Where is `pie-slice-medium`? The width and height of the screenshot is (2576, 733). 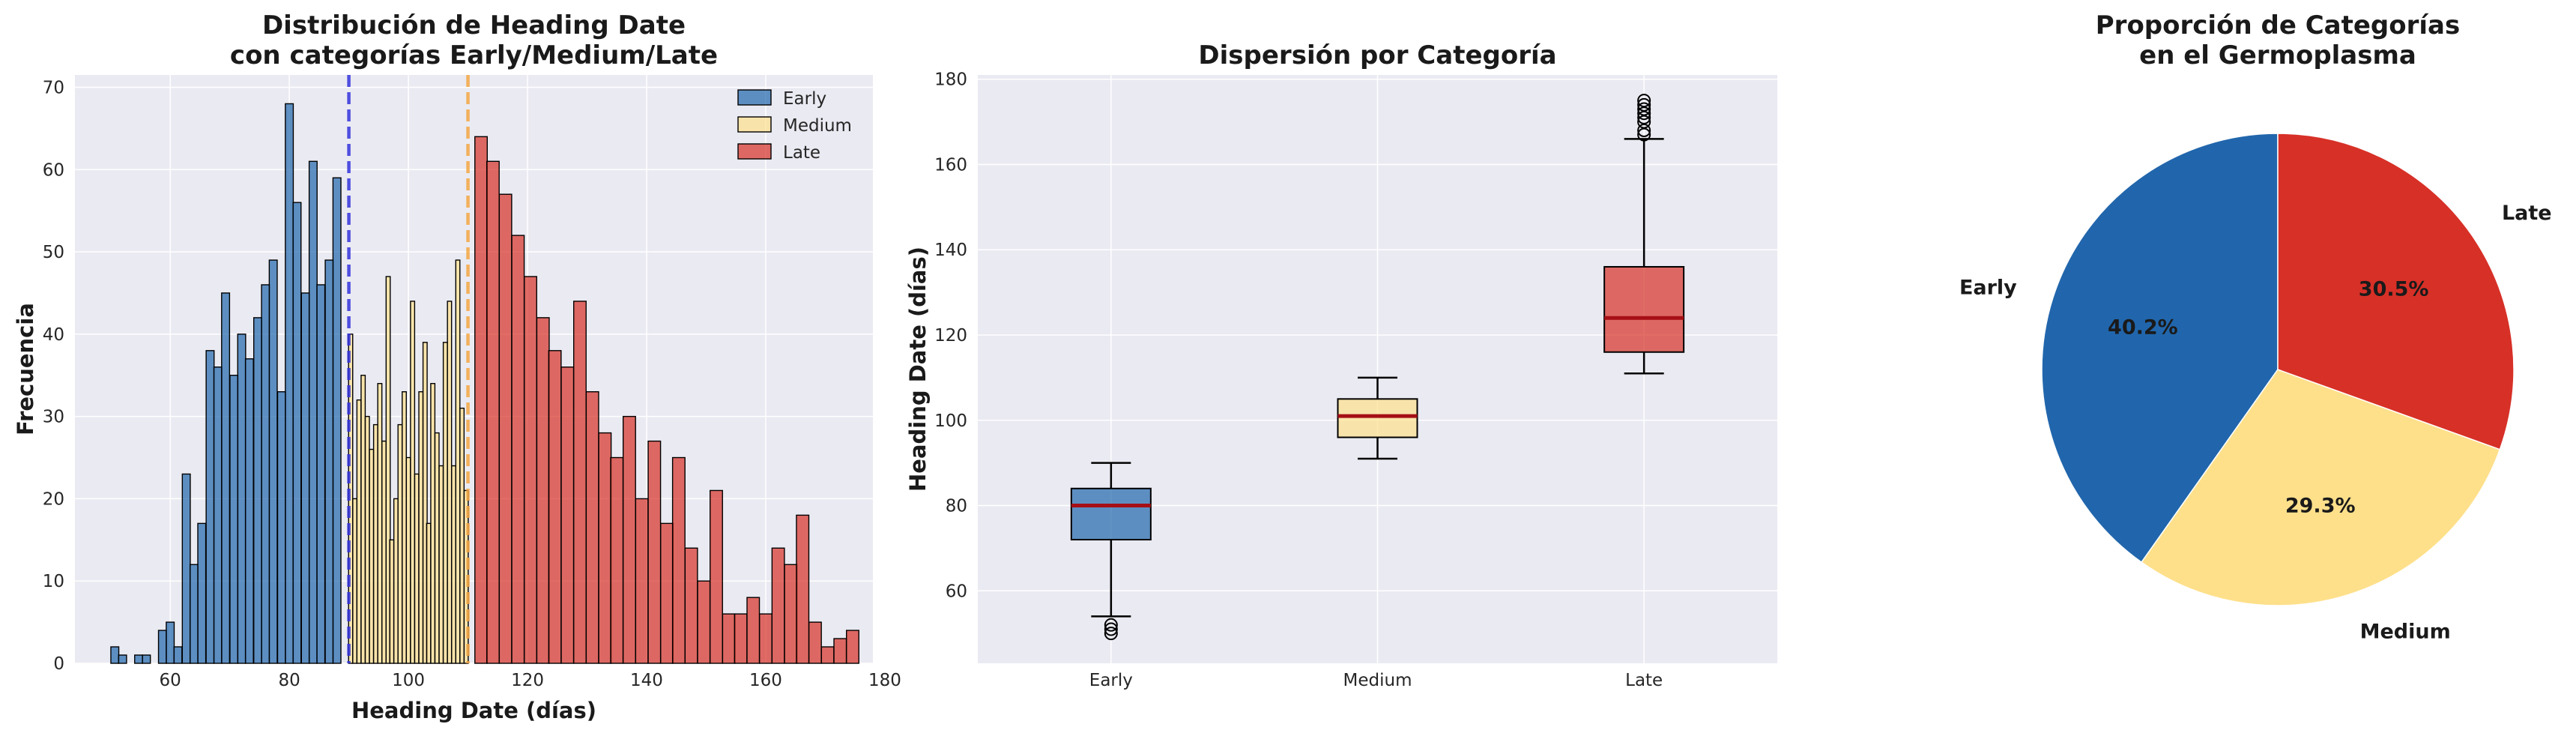
pie-slice-medium is located at coordinates (2321, 488).